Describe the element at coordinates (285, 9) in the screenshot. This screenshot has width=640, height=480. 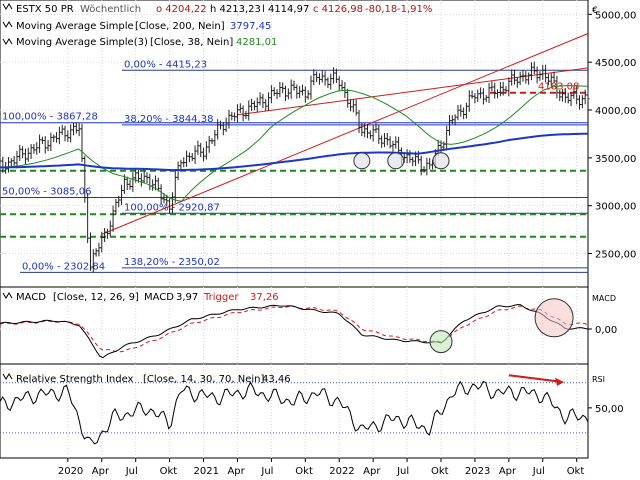
I see `low-label: l 4114,97` at that location.